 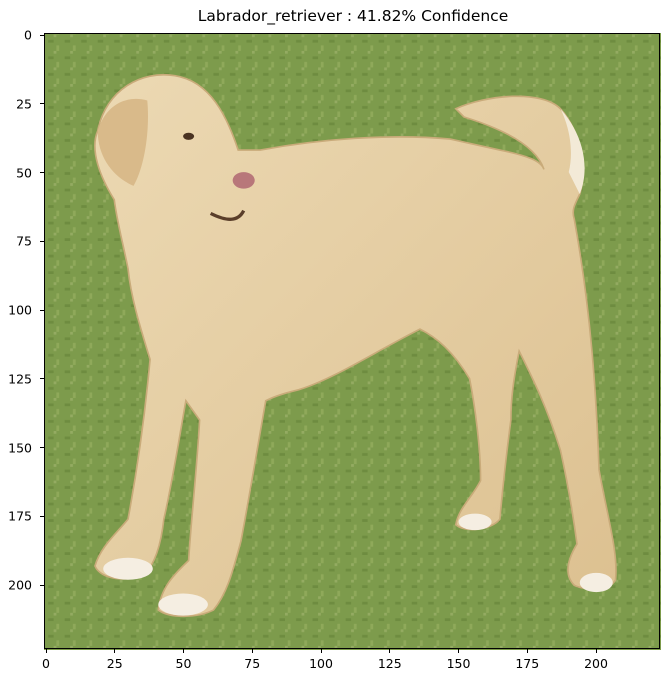 I want to click on dog-nose, so click(x=243, y=180).